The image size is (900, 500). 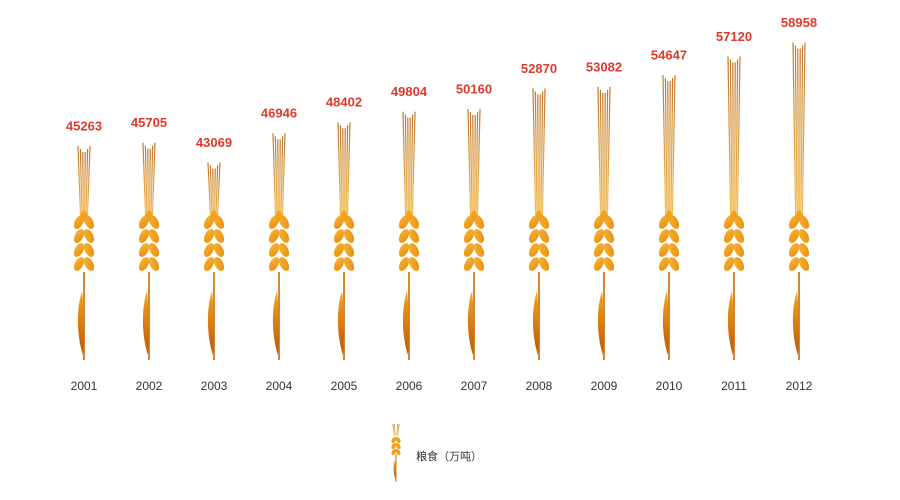 I want to click on legend-label: 粮食（万吨）, so click(x=449, y=456).